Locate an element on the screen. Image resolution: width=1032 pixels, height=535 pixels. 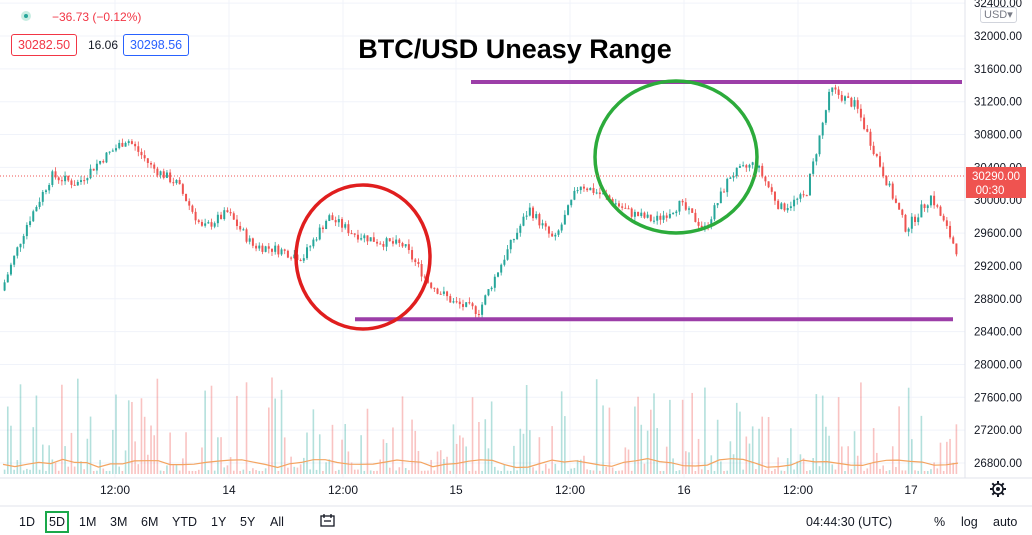
compare-icon is located at coordinates (328, 521).